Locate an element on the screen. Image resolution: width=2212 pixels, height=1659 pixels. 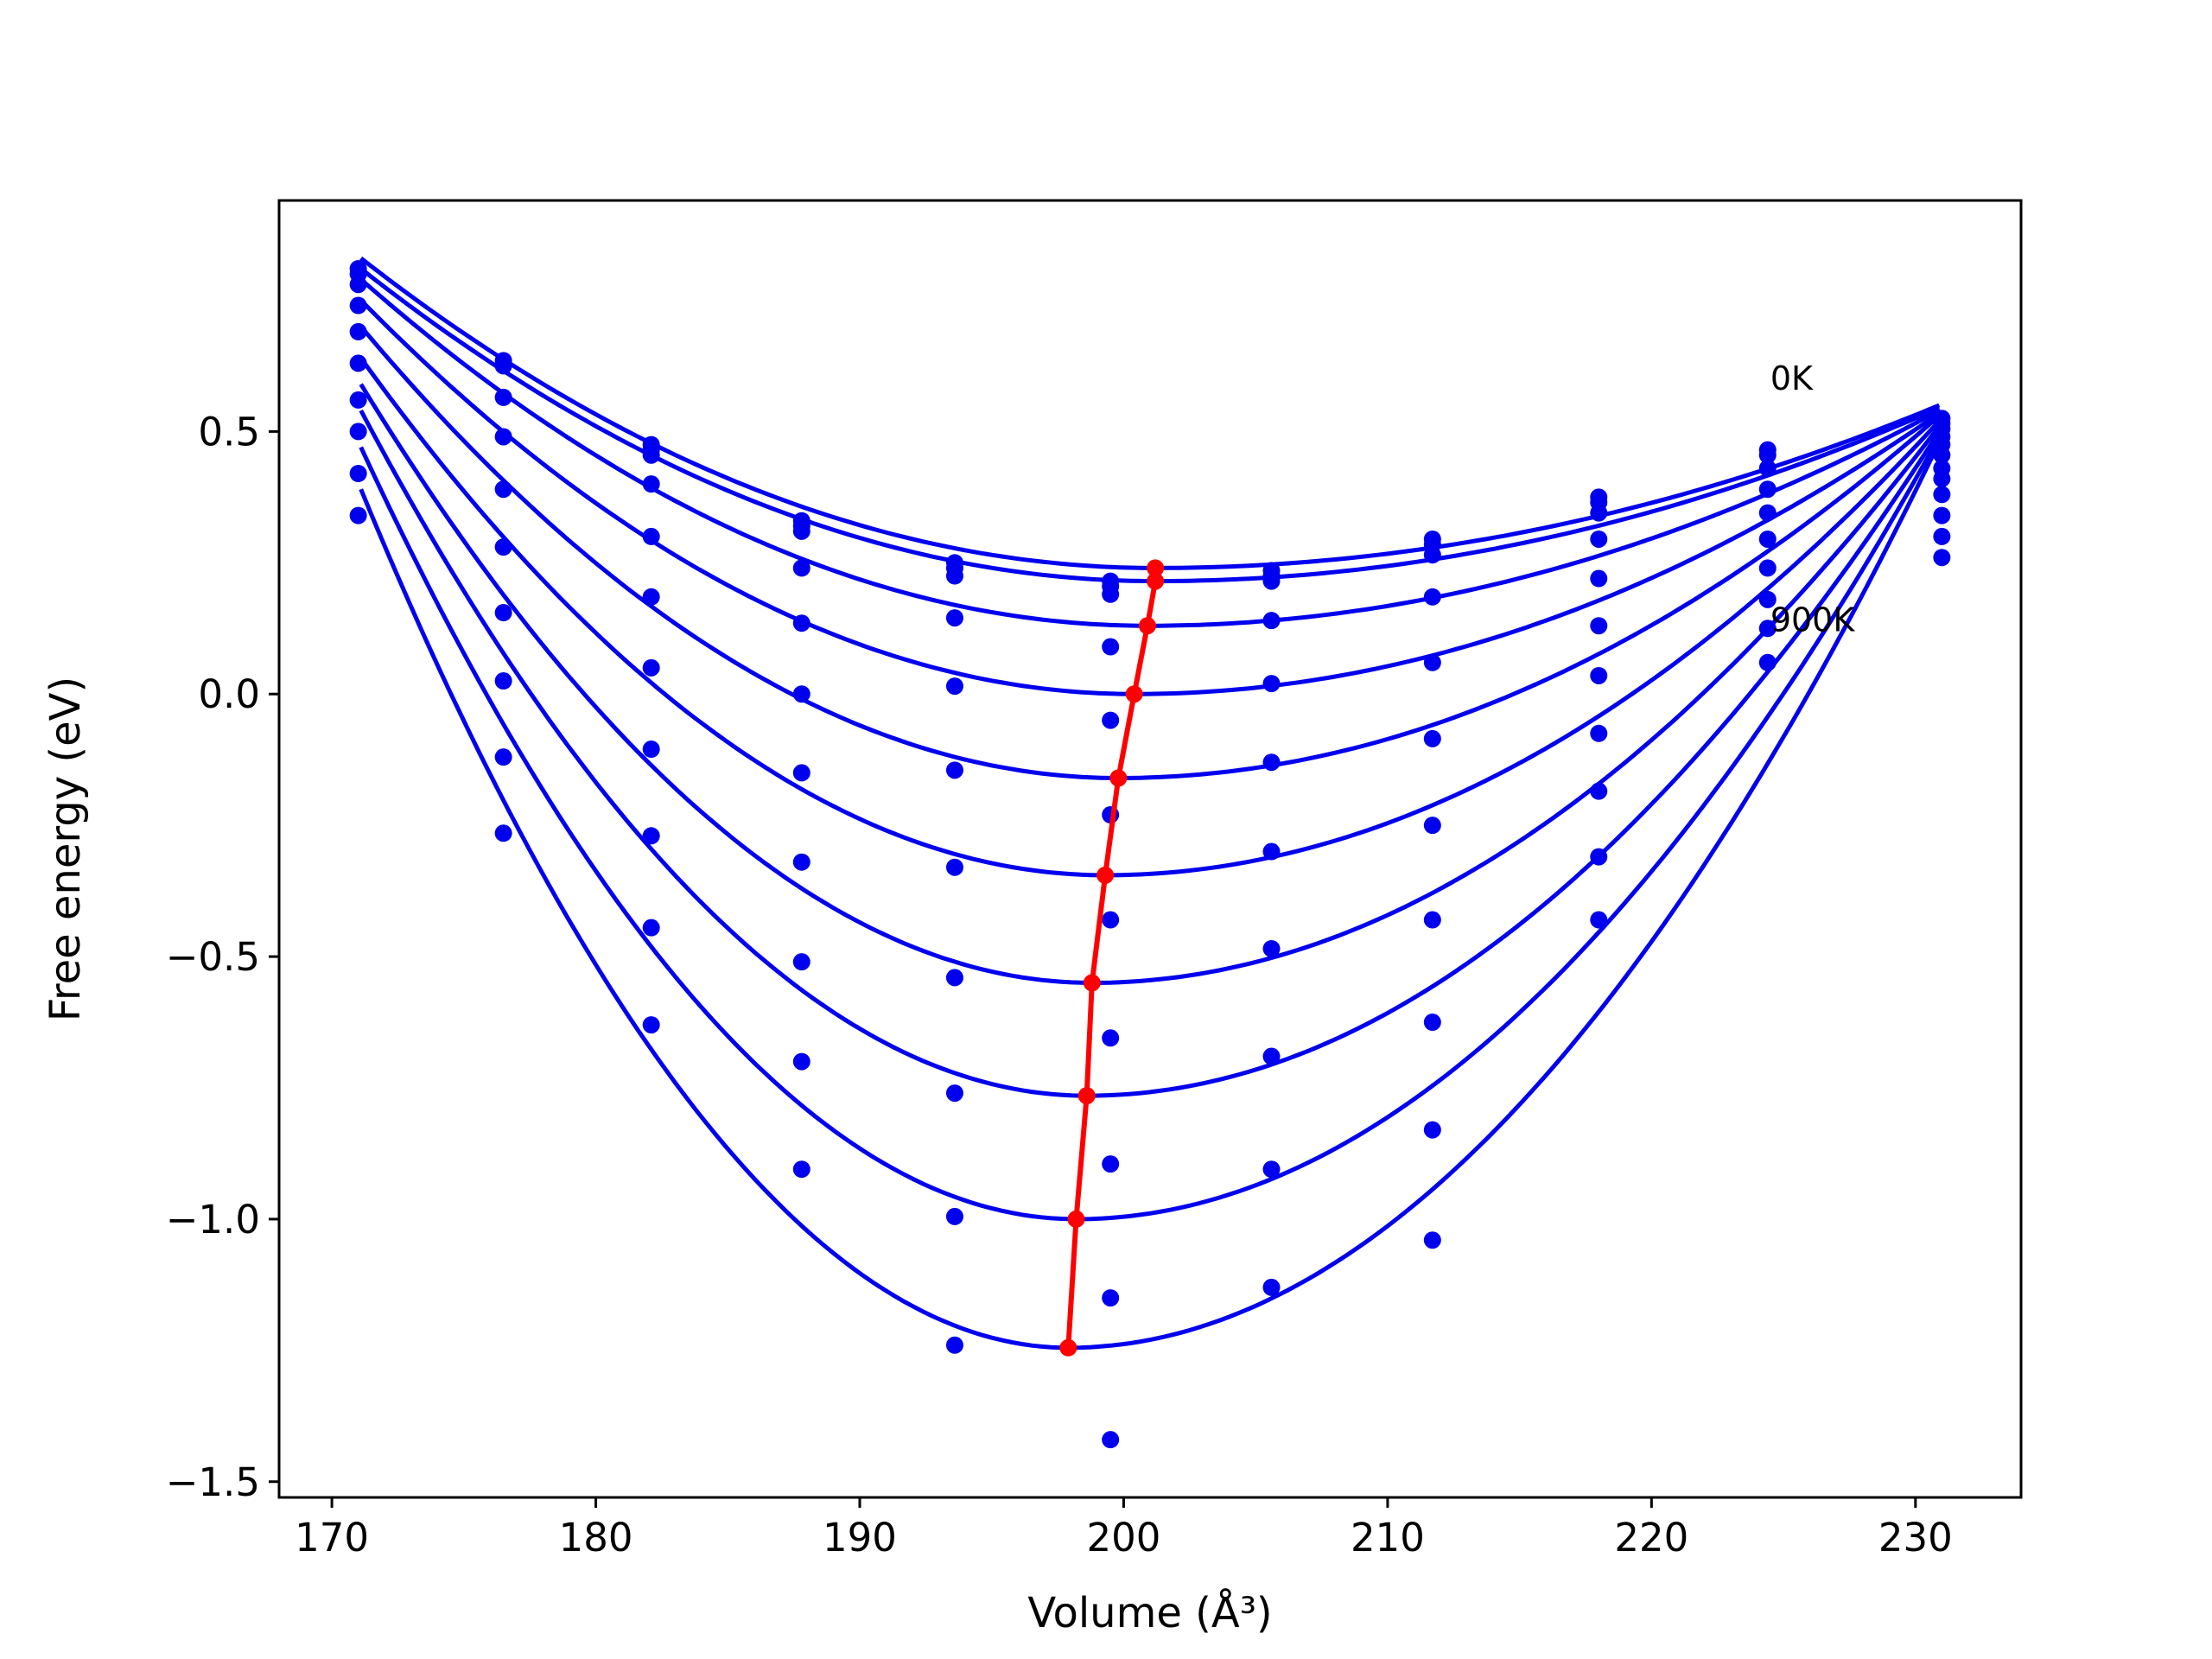
annotation-label: 0K is located at coordinates (1792, 378).